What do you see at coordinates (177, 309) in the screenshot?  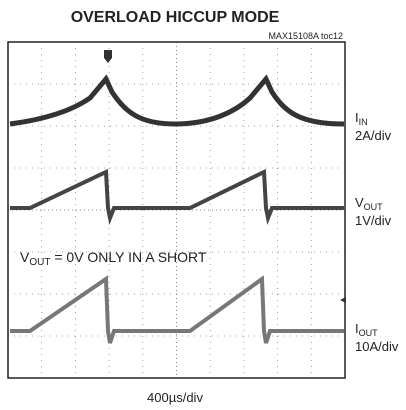 I see `iout-trace` at bounding box center [177, 309].